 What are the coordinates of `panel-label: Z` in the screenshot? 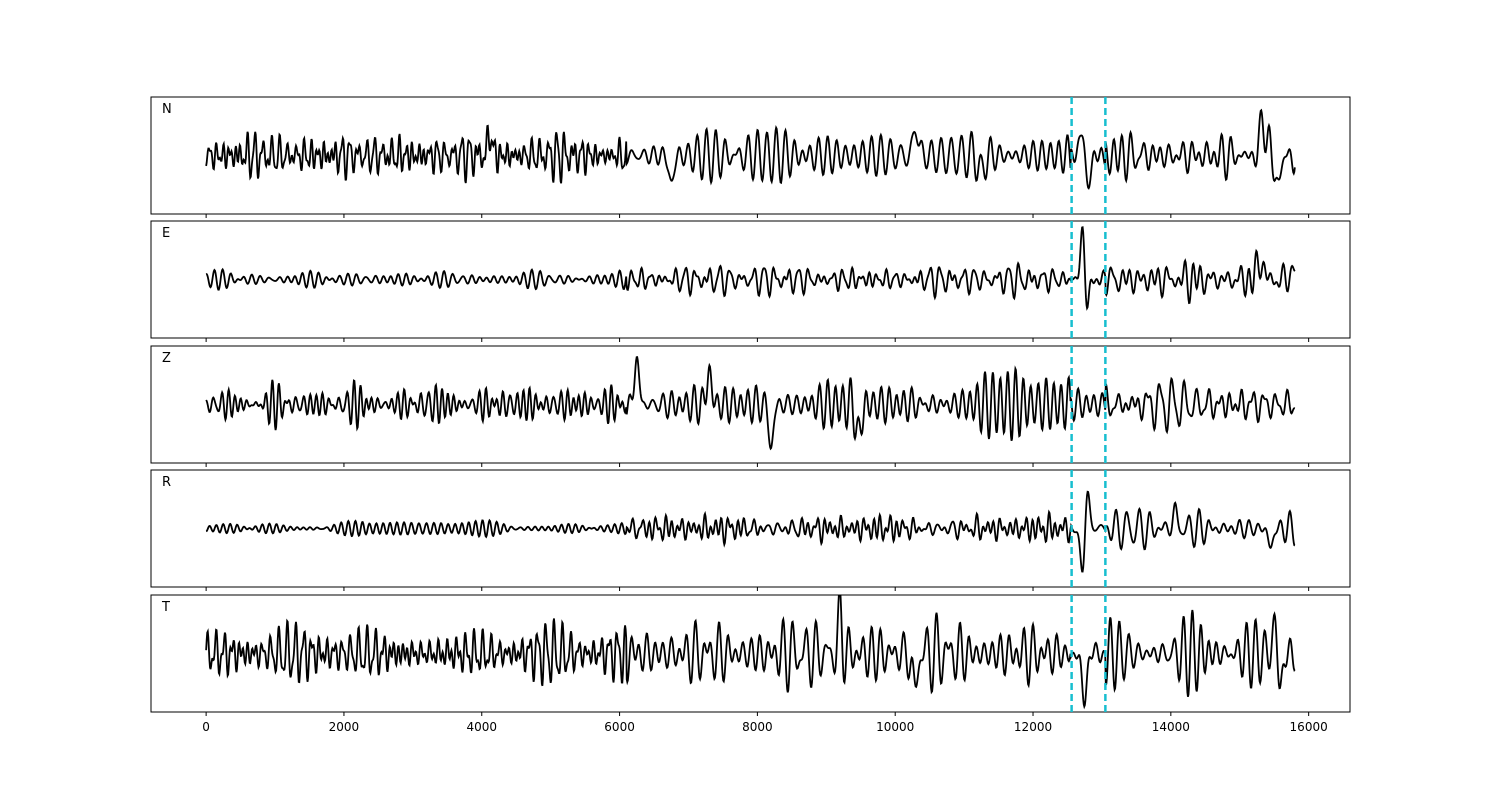 It's located at (166, 358).